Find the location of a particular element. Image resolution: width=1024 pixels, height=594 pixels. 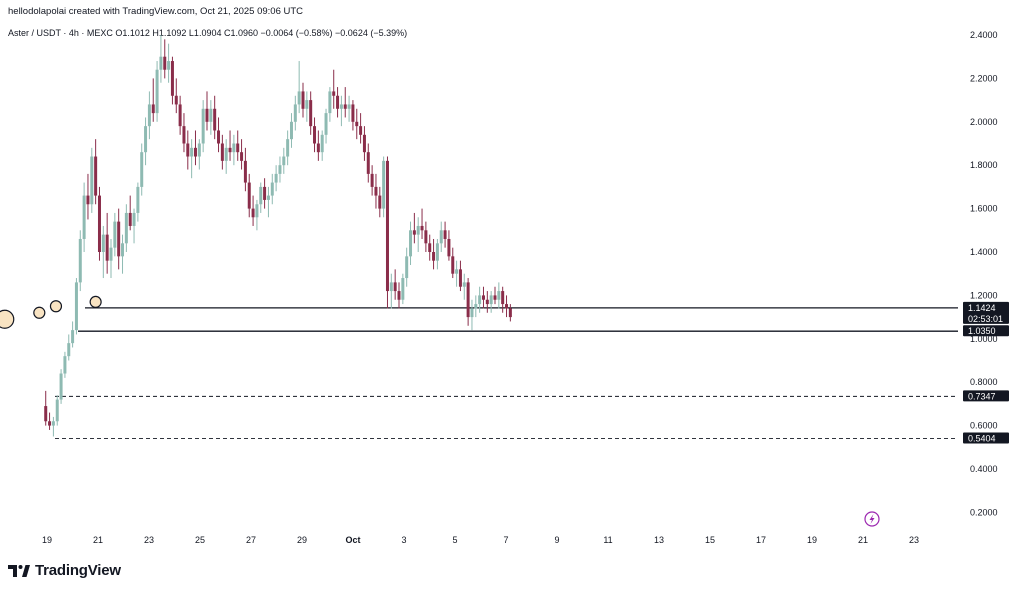

price-label: 0.5404 is located at coordinates (982, 439).